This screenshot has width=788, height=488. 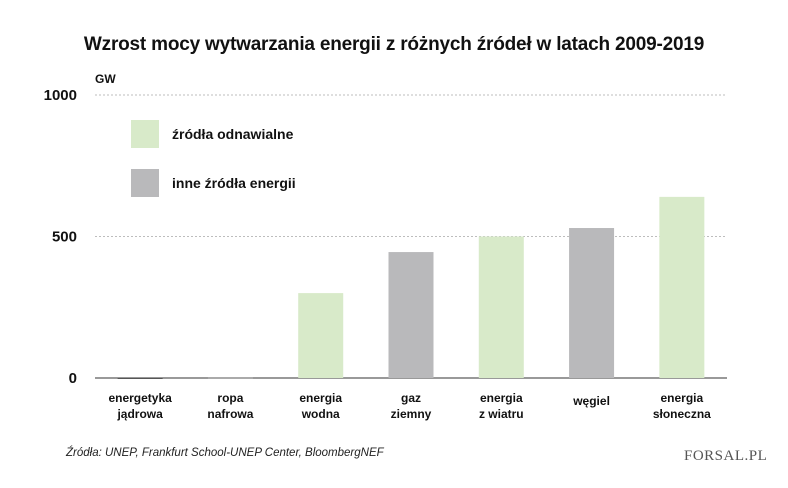 What do you see at coordinates (139, 414) in the screenshot?
I see `category-label: jądrowa` at bounding box center [139, 414].